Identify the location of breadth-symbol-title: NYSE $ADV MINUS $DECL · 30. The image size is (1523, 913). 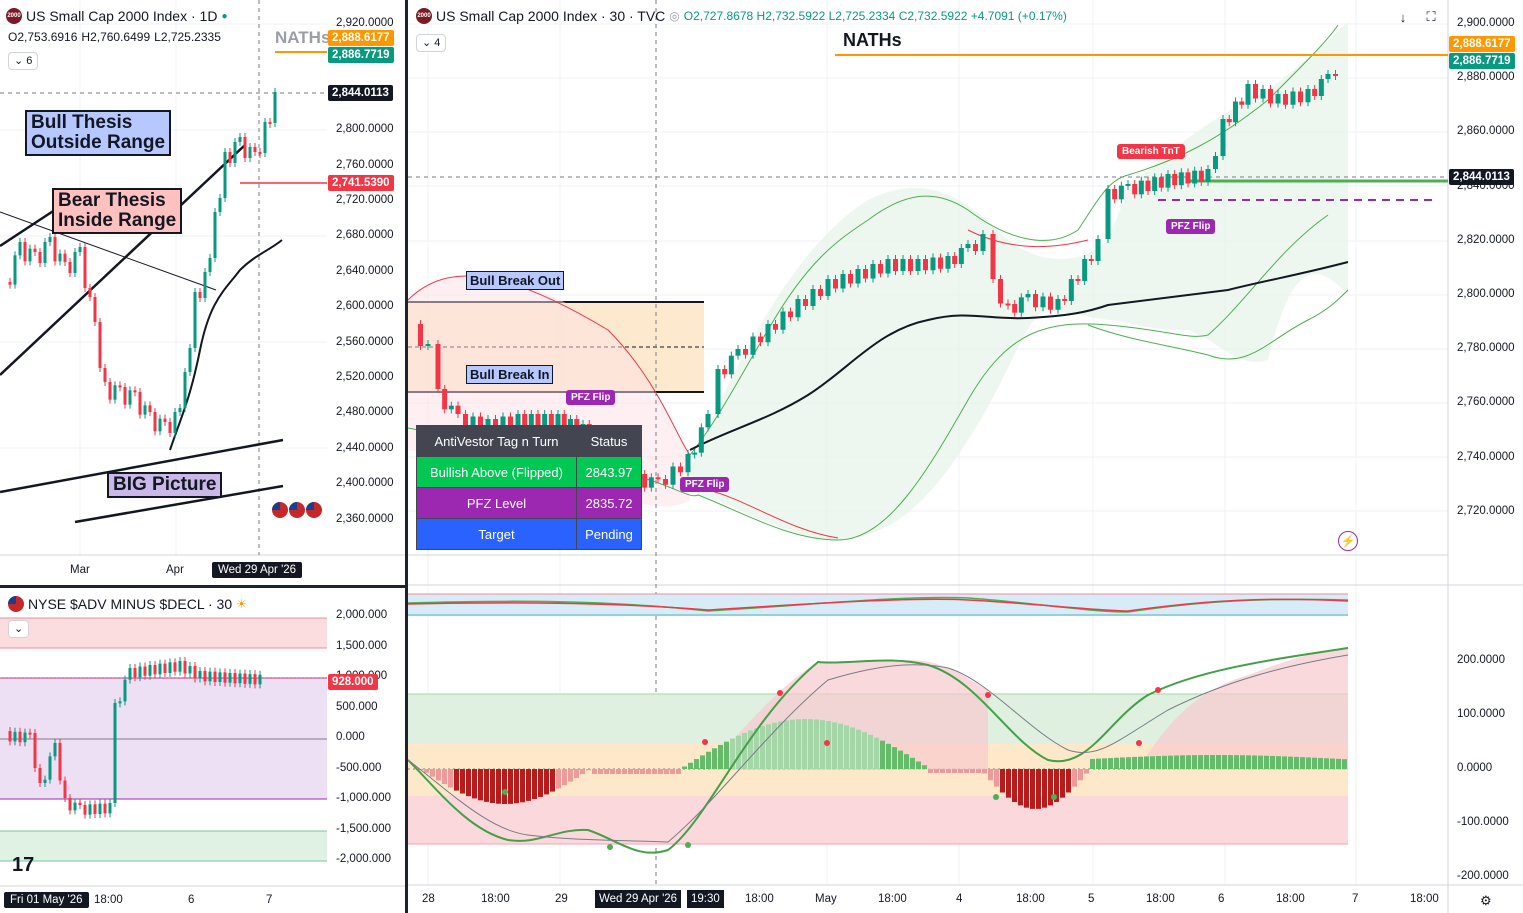
(130, 604).